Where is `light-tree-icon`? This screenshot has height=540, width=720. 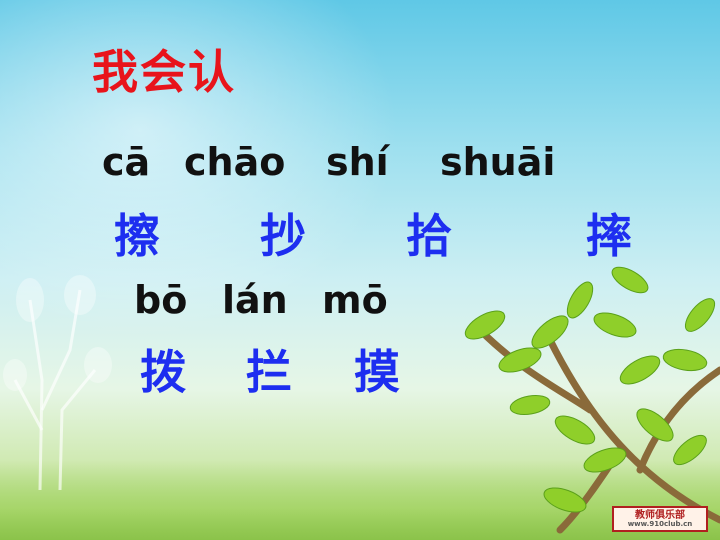 light-tree-icon is located at coordinates (57, 382).